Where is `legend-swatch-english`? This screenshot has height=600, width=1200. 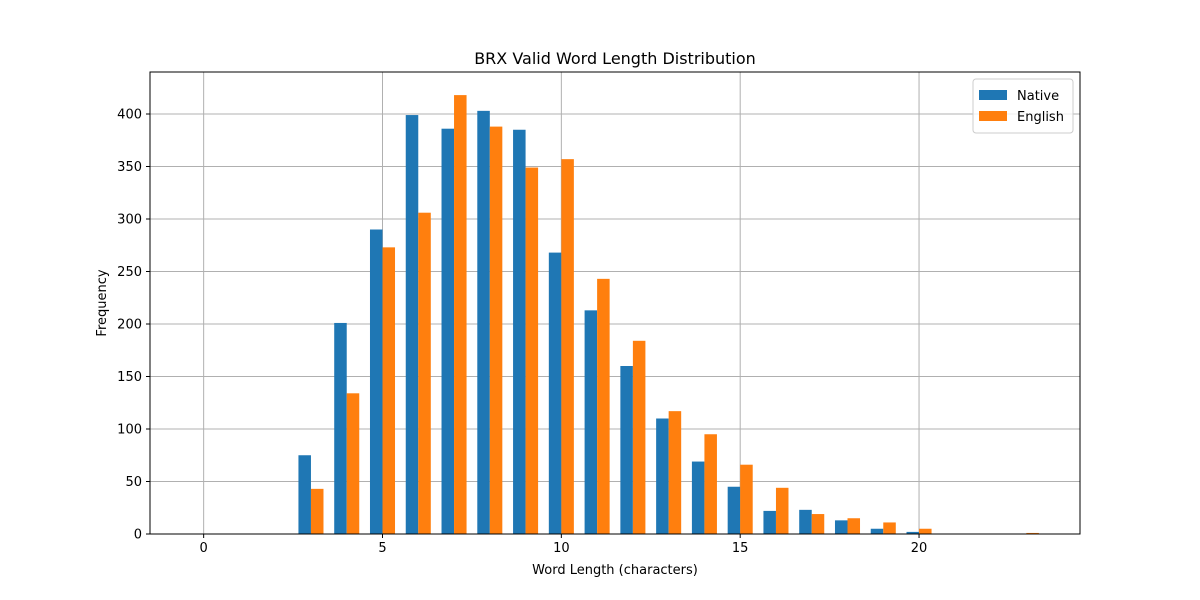 legend-swatch-english is located at coordinates (993, 116).